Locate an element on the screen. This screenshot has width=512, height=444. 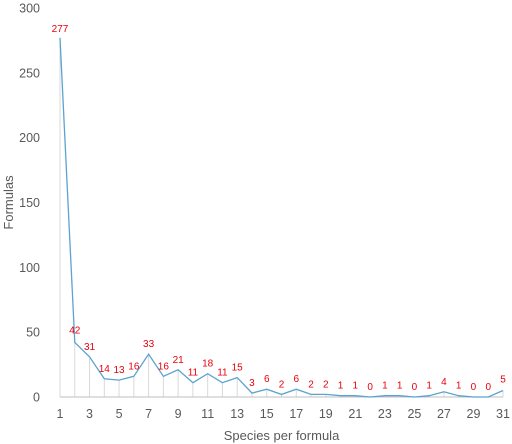
x-tick-label: 31 is located at coordinates (503, 414).